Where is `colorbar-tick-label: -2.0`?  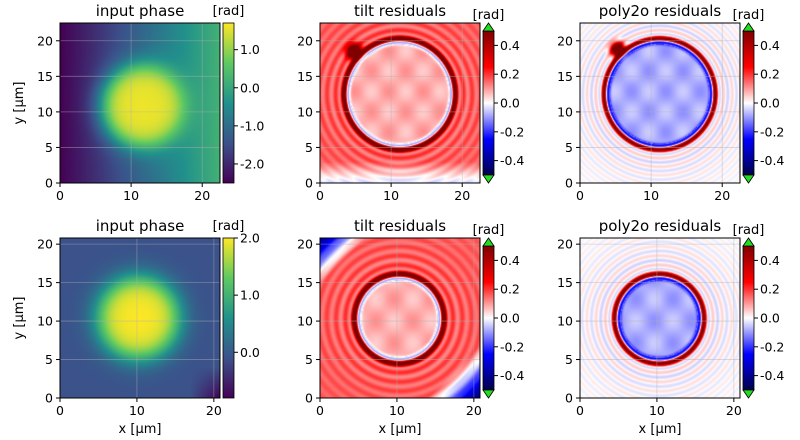 colorbar-tick-label: -2.0 is located at coordinates (252, 163).